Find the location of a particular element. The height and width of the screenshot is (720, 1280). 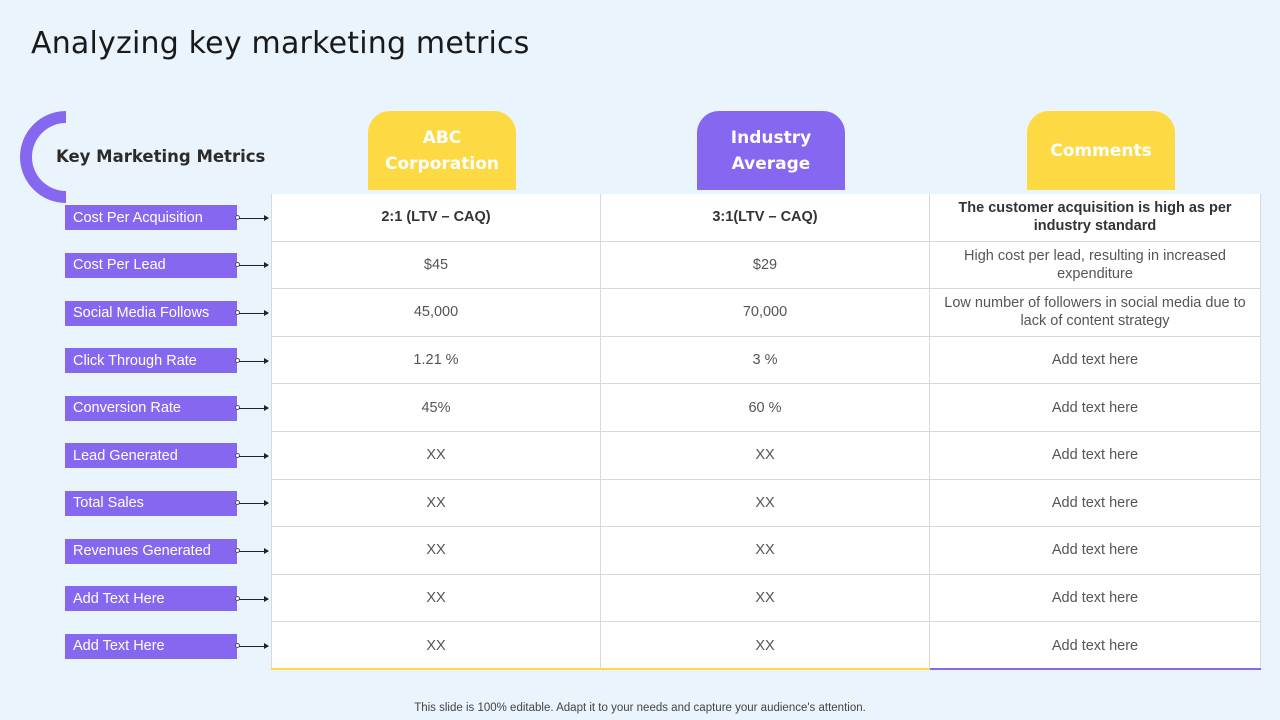

metric-label: Cost Per Acquisition is located at coordinates (152, 218).